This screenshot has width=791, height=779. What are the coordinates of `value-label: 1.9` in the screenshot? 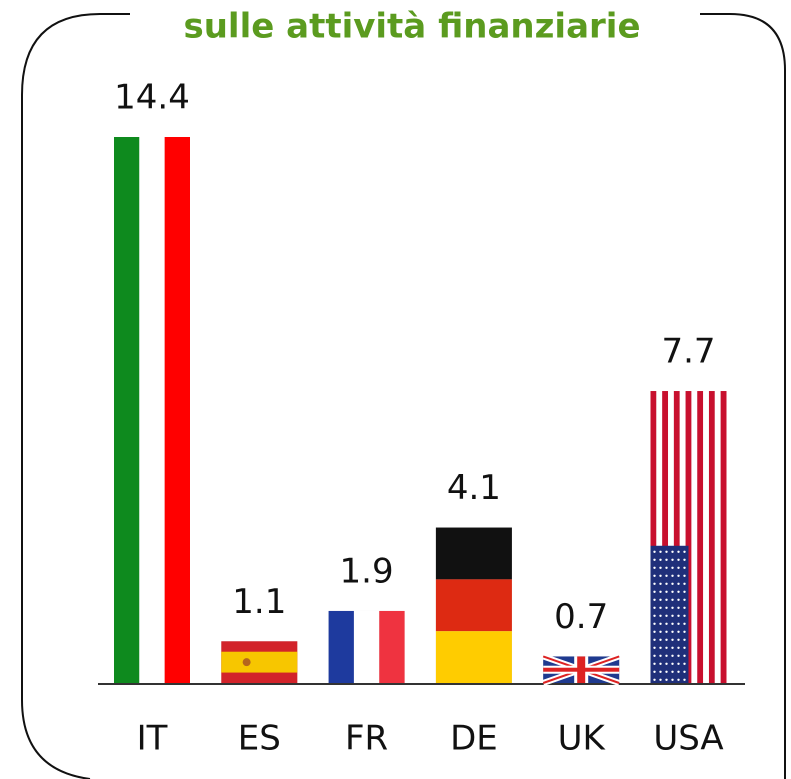 It's located at (367, 571).